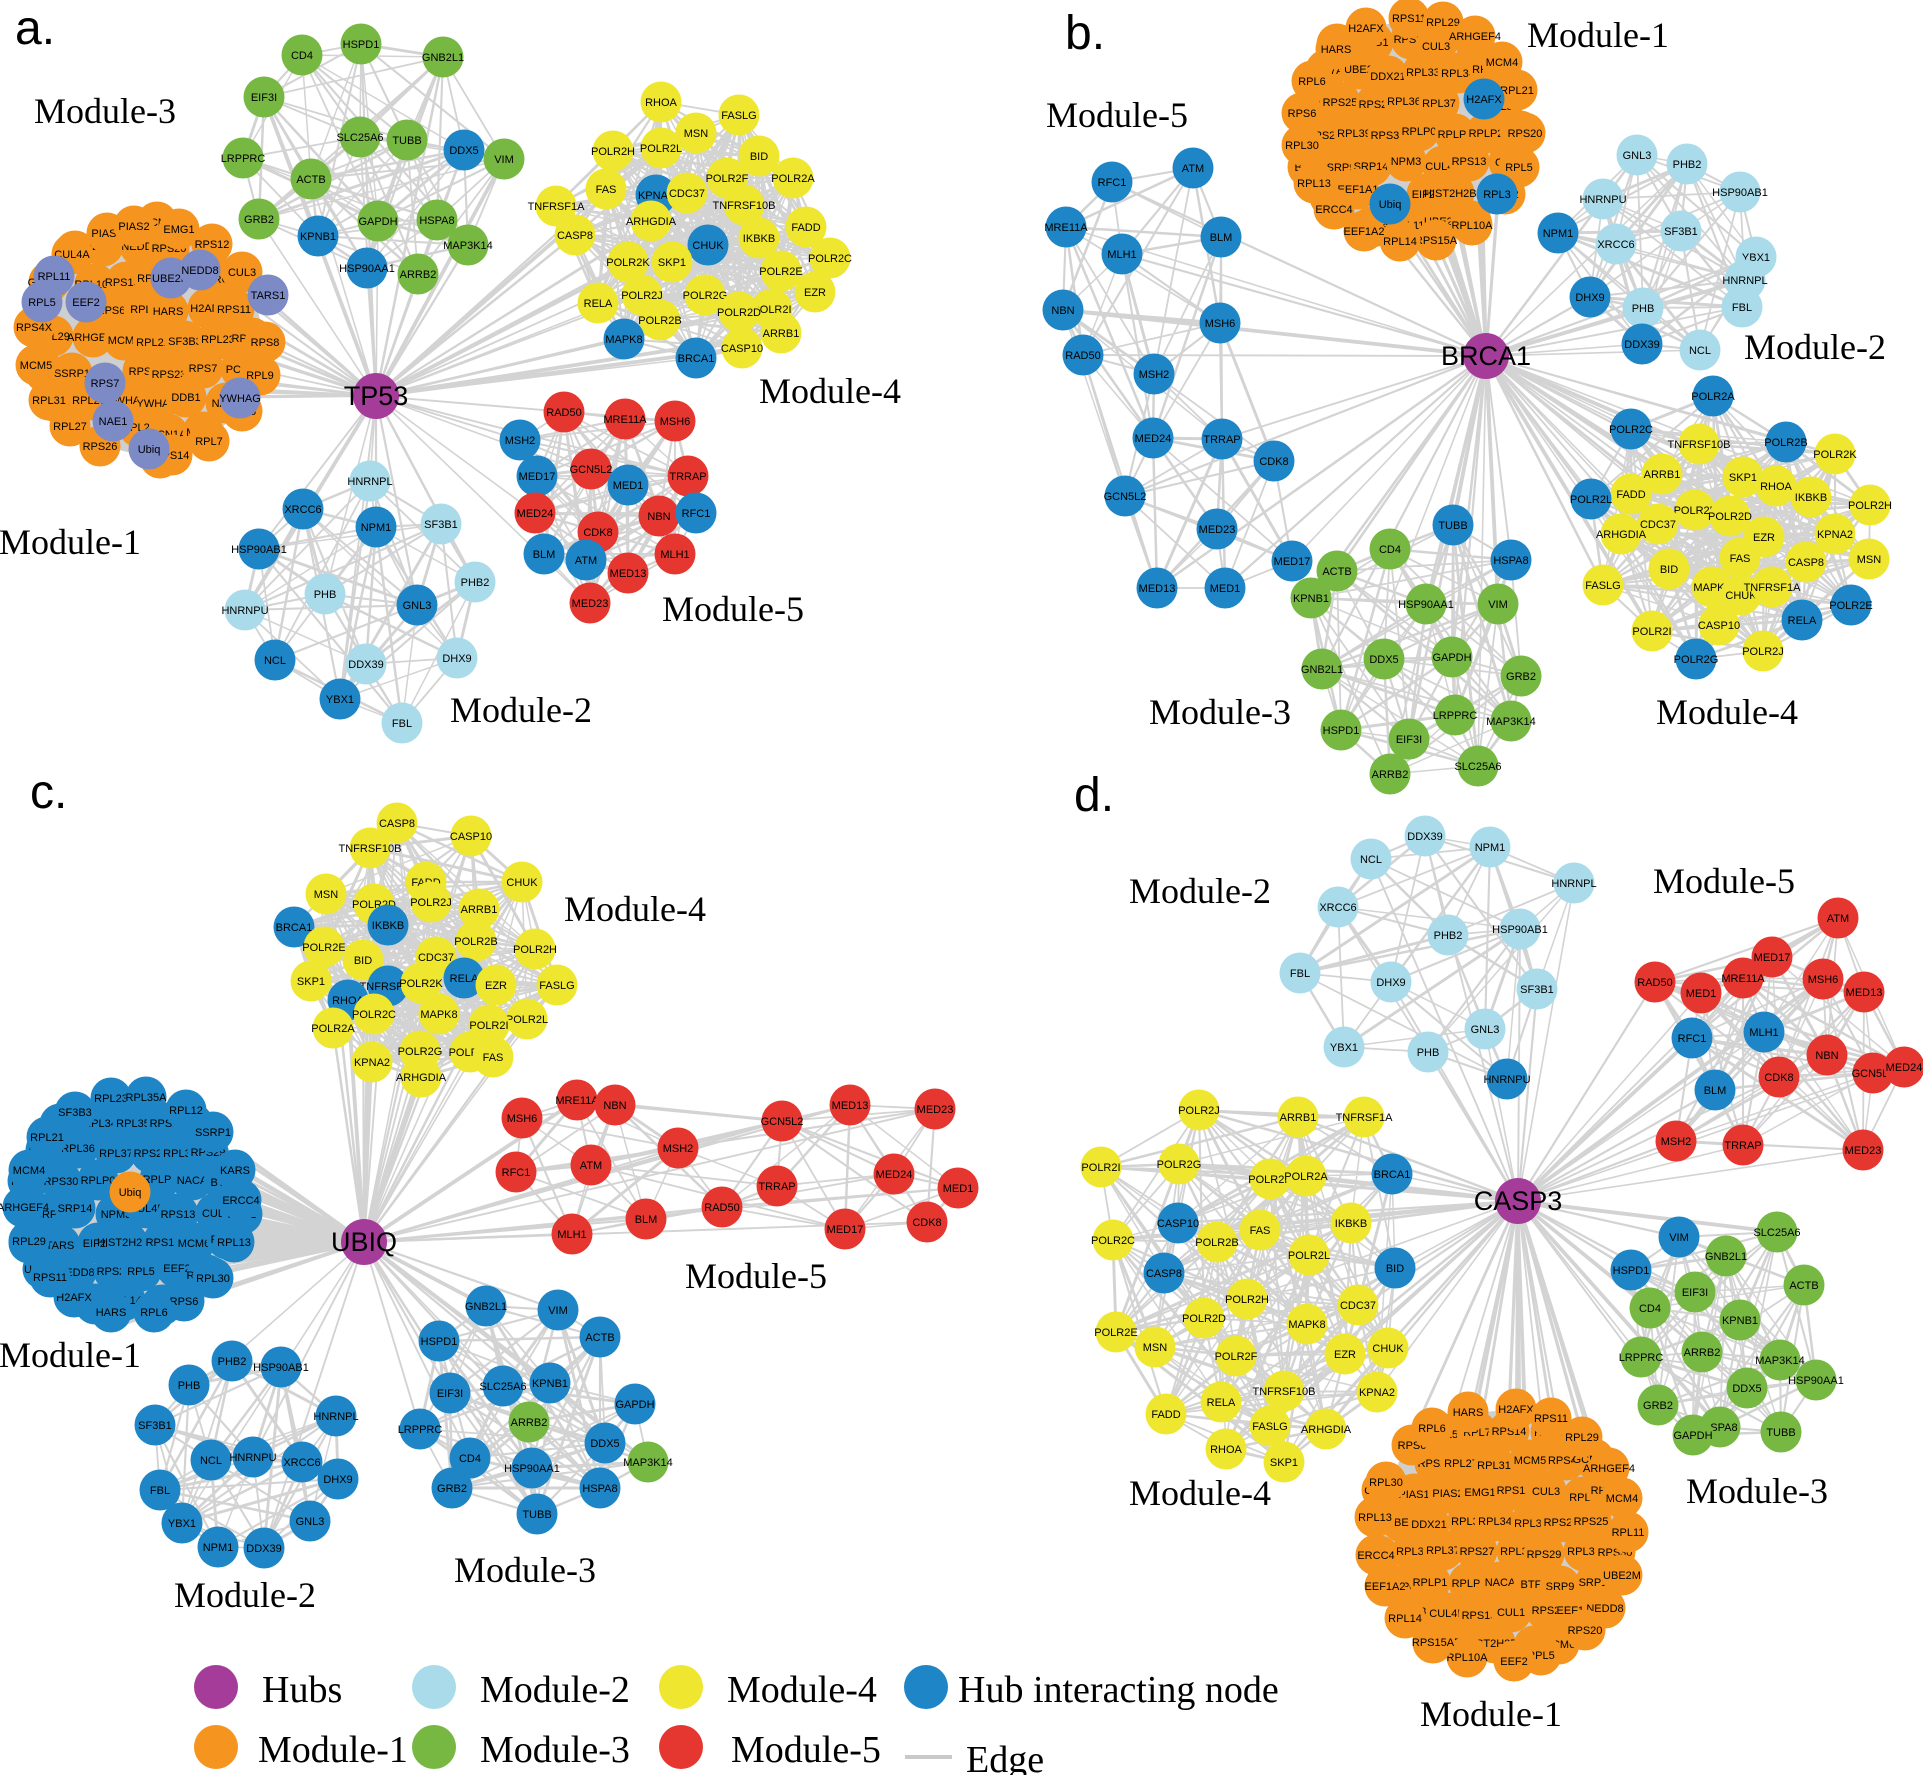  Describe the element at coordinates (163, 1243) in the screenshot. I see `svg-text: RPS16` at that location.